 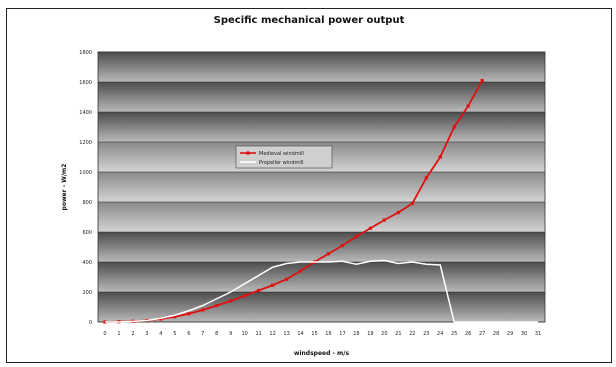 I want to click on x-tick-label: 17, so click(x=342, y=334).